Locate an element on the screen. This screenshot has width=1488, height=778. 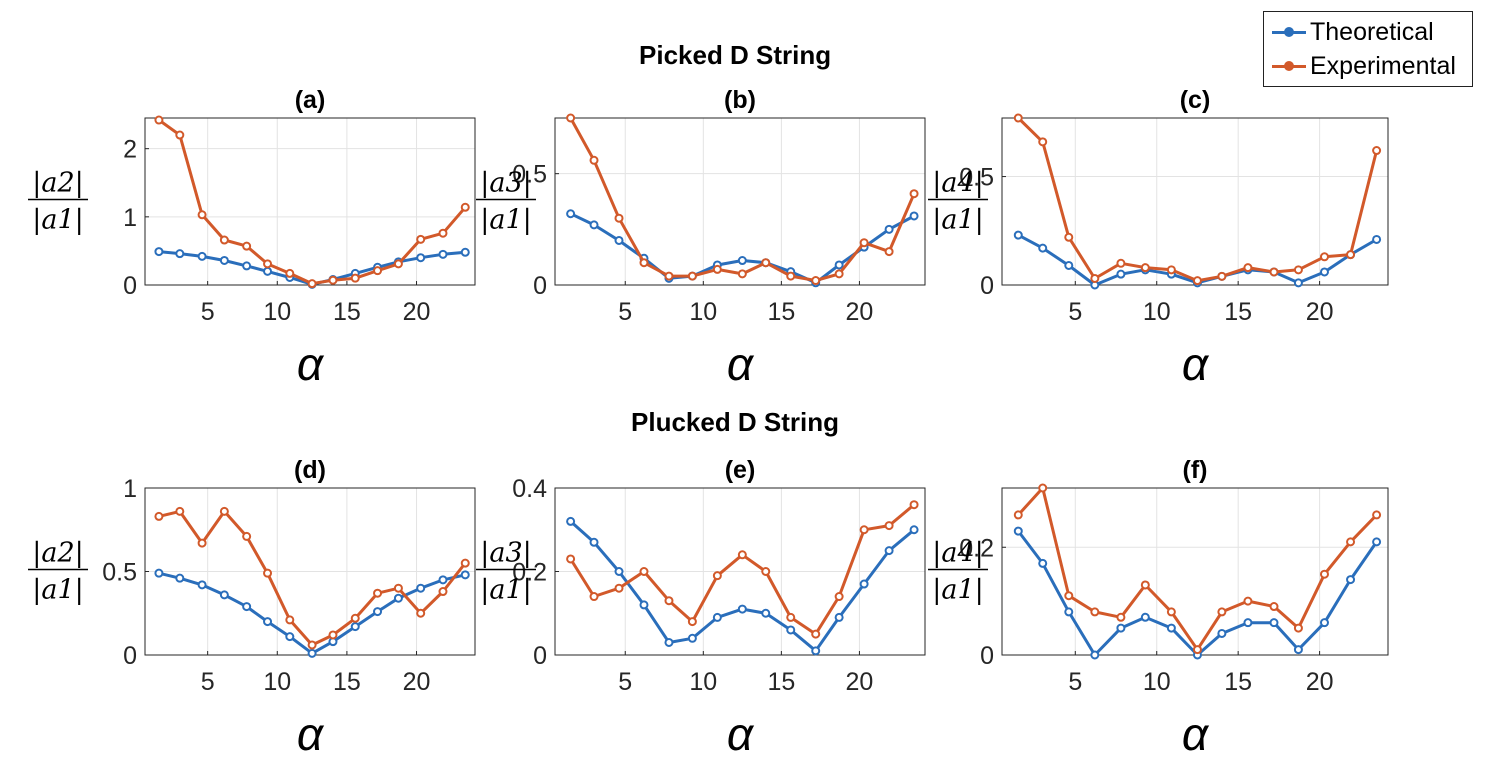
row-title-picked: Picked D String is located at coordinates (735, 55).